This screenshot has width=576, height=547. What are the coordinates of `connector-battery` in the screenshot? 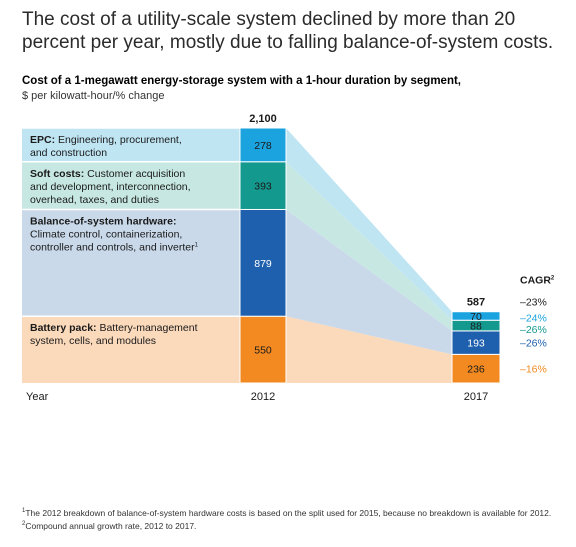 It's located at (369, 349).